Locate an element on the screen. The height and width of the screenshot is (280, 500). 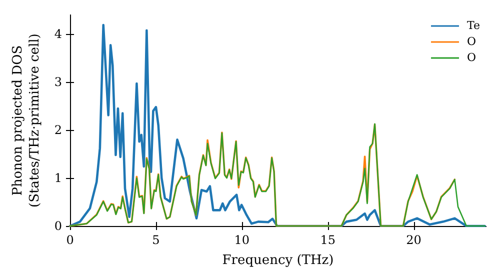
y-tick-label: 0 is located at coordinates (58, 226).